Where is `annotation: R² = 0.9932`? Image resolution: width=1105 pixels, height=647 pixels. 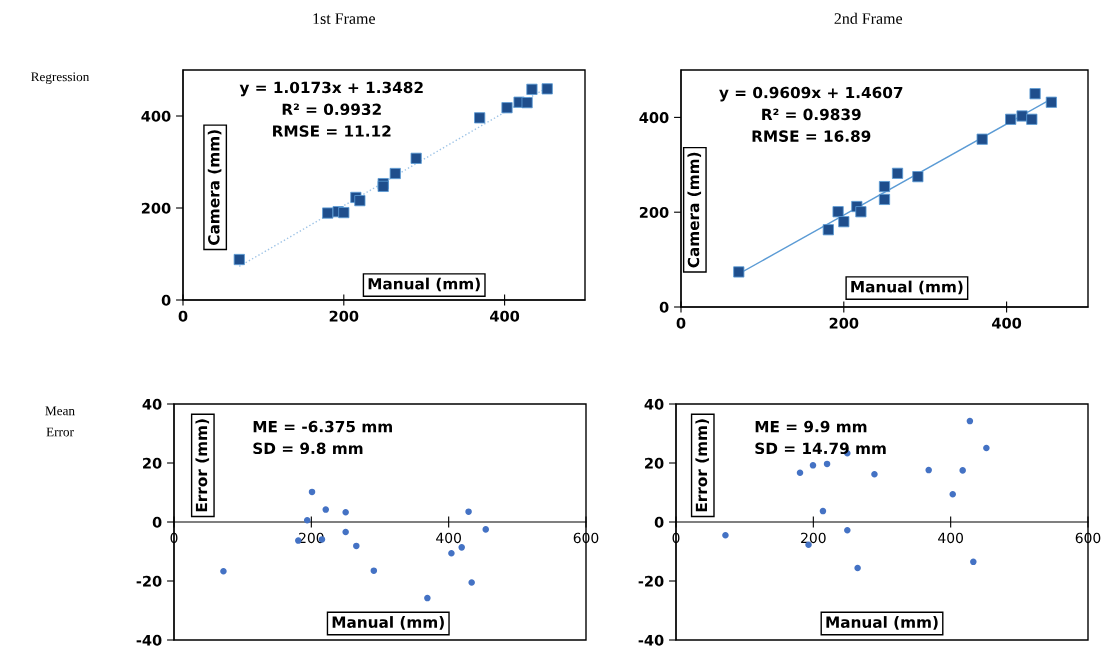 annotation: R² = 0.9932 is located at coordinates (331, 109).